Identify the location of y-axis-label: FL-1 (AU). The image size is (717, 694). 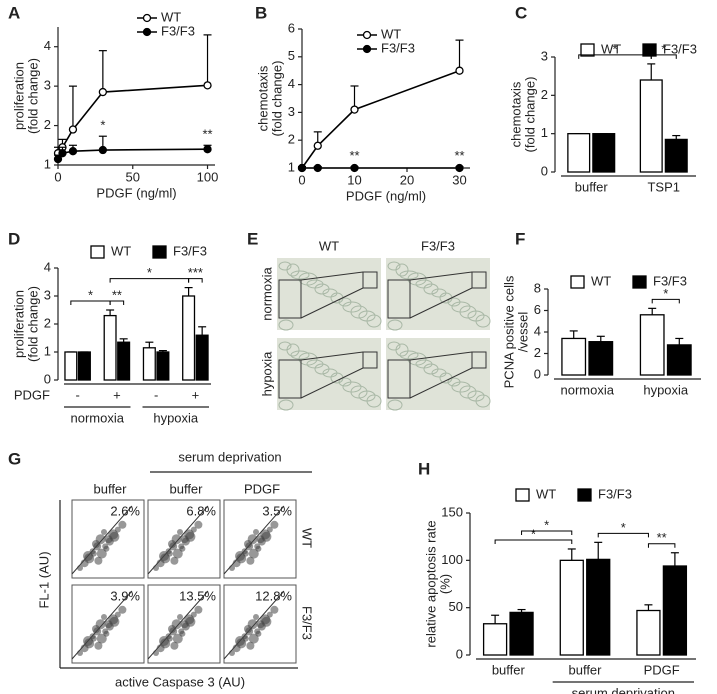
(43, 579).